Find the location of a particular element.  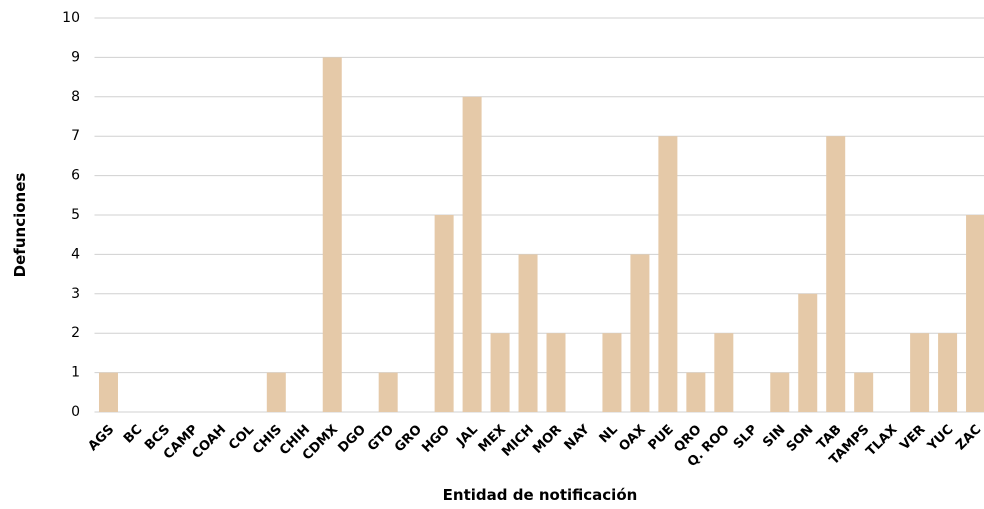

y-axis-title: Defunciones is located at coordinates (20, 225).